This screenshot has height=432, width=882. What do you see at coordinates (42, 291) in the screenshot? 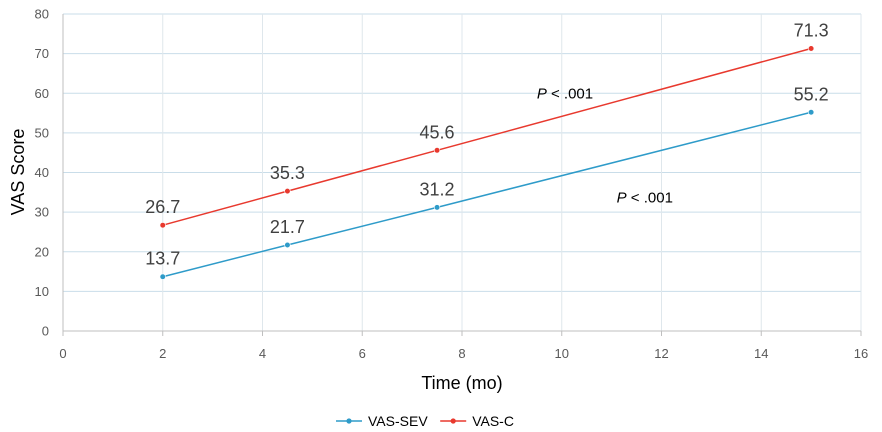
I see `y-tick-label: 10` at bounding box center [42, 291].